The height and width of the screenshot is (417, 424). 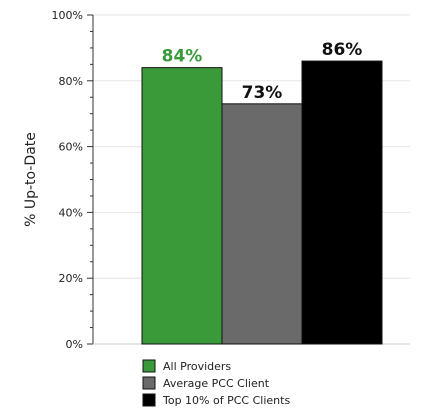 What do you see at coordinates (71, 147) in the screenshot?
I see `y-tick-label: 60%` at bounding box center [71, 147].